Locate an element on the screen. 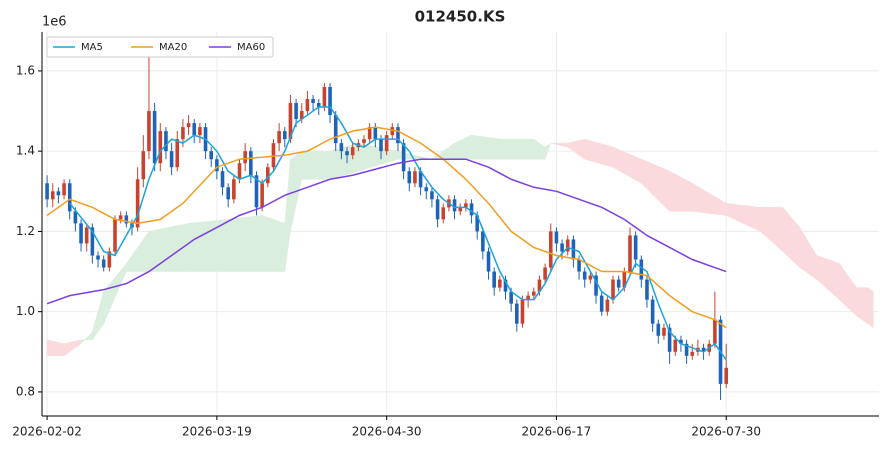 This screenshot has height=454, width=890. legend-label: MA60 is located at coordinates (251, 47).